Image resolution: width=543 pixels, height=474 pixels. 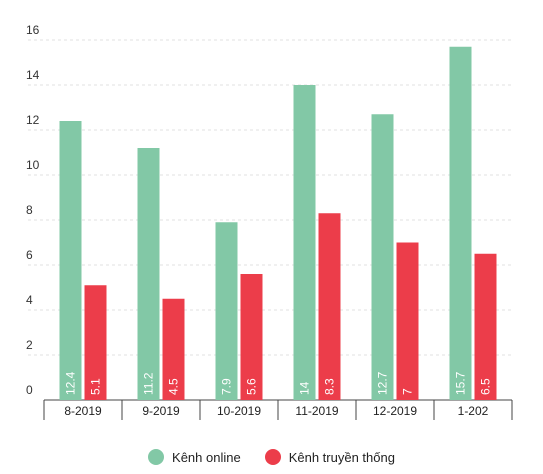 I want to click on y-tick-label: 6, so click(x=29, y=255).